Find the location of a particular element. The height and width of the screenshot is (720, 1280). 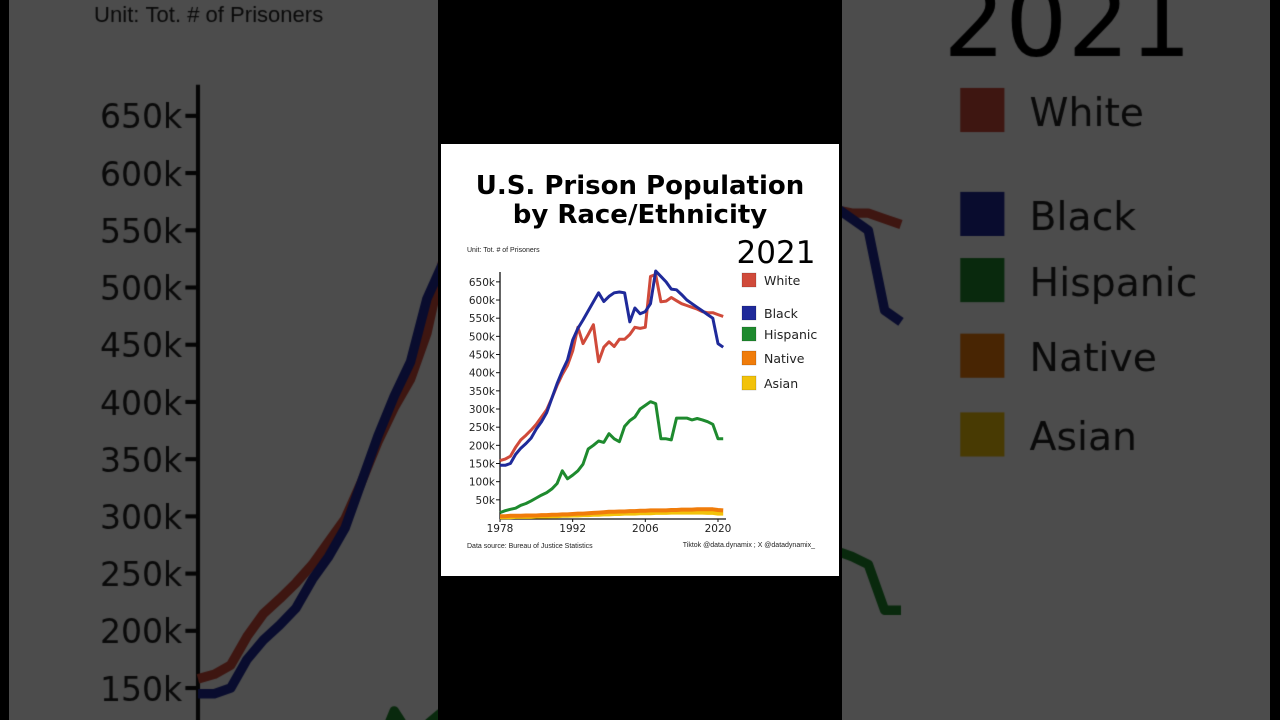

series-line-asian is located at coordinates (612, 515).